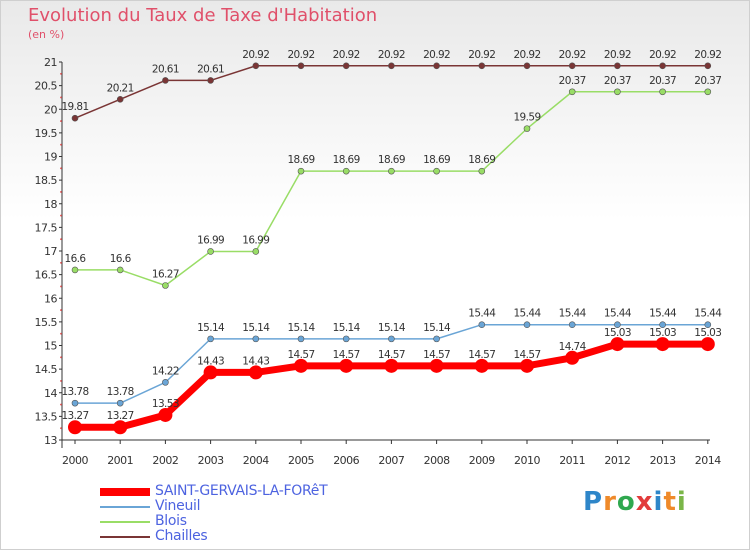 This screenshot has width=750, height=550. What do you see at coordinates (165, 404) in the screenshot?
I see `data-label: 13.53` at bounding box center [165, 404].